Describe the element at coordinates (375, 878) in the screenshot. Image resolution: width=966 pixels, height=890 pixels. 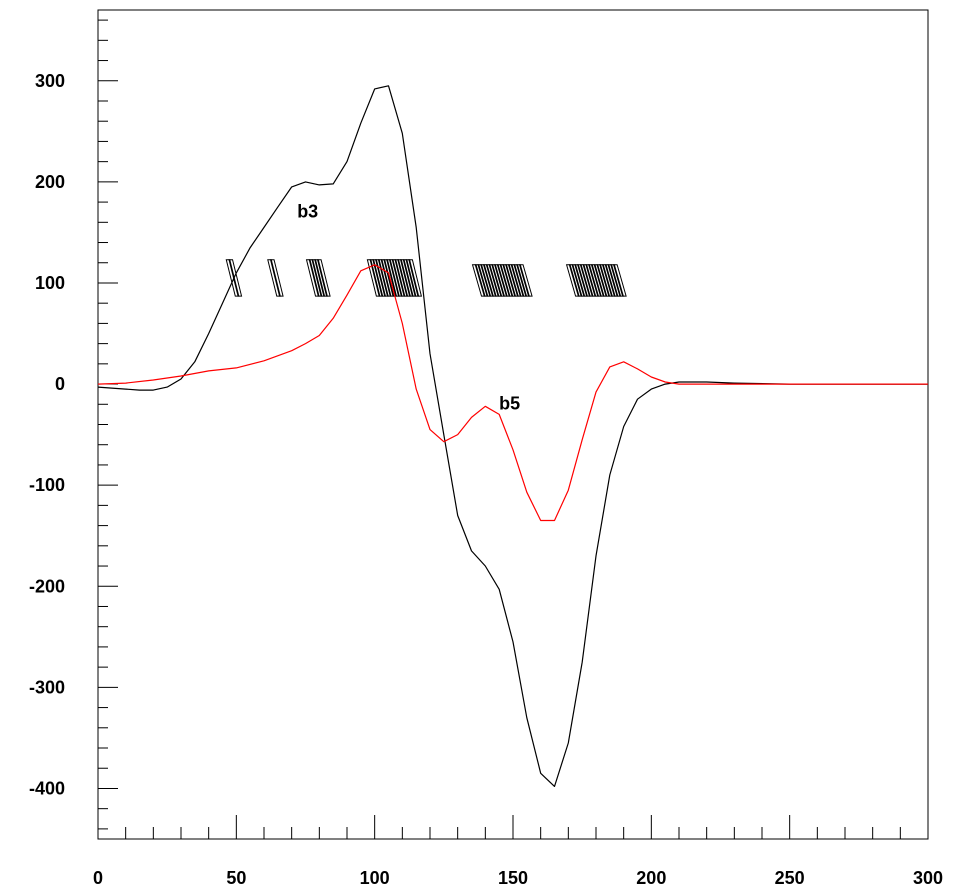
I see `x-tick-label: 100` at that location.